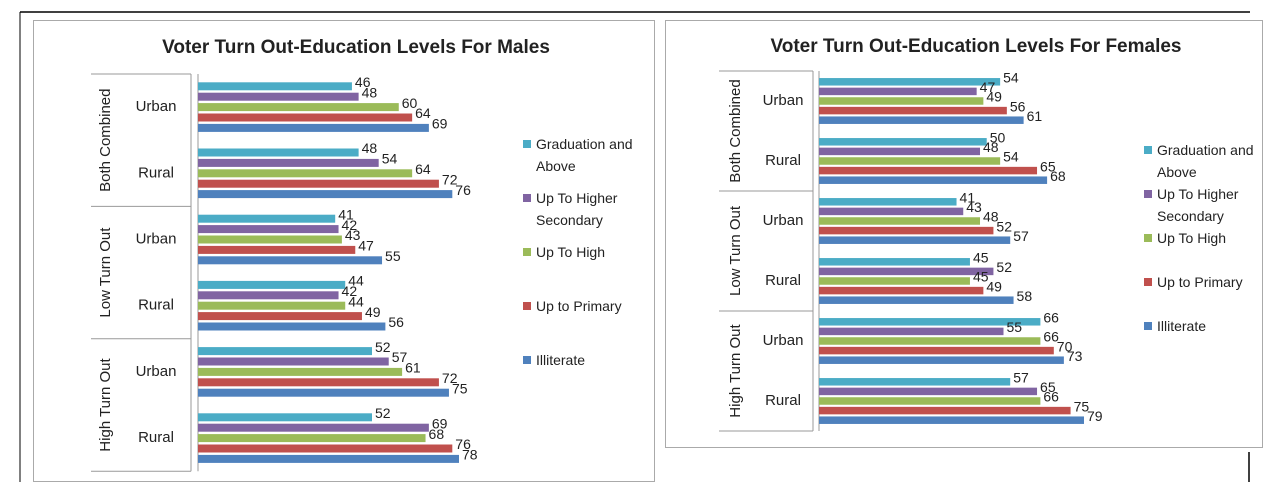 Image resolution: width=1263 pixels, height=482 pixels. I want to click on legend-item: Up To High, so click(585, 252).